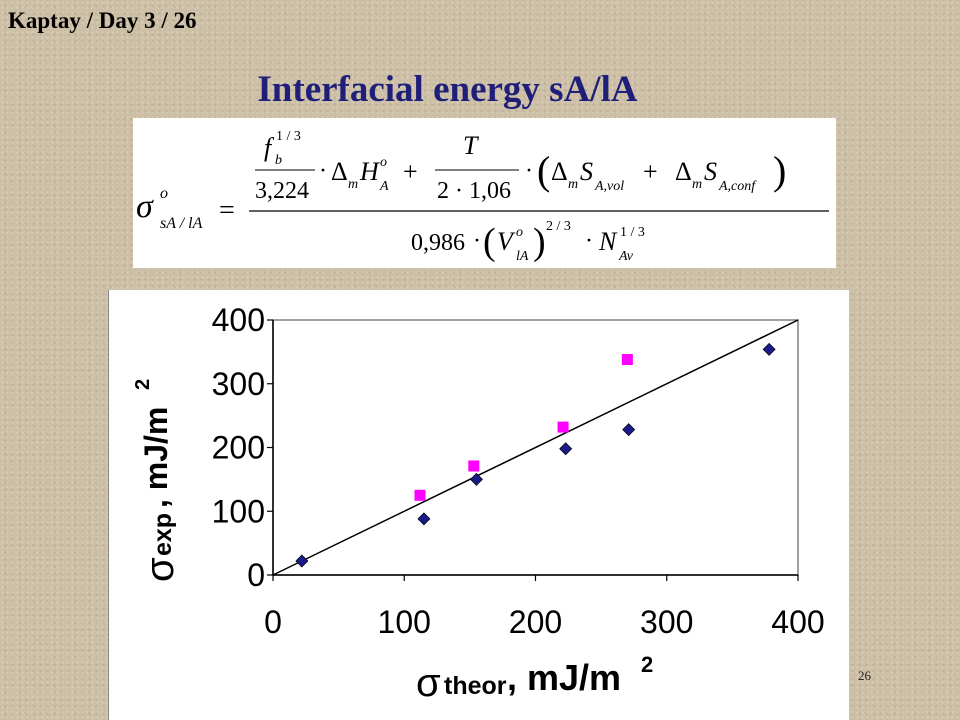 This screenshot has width=960, height=720. What do you see at coordinates (529, 171) in the screenshot?
I see `num-dot2: ·` at bounding box center [529, 171].